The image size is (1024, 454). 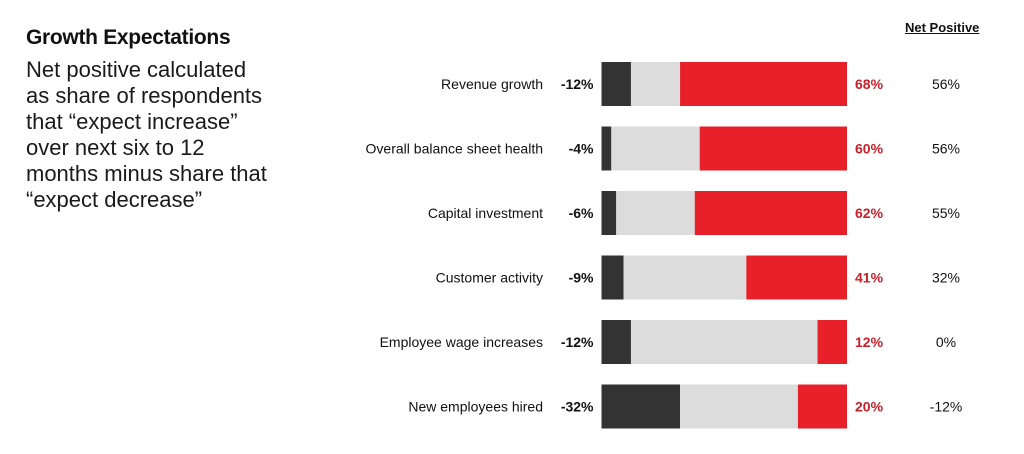 I want to click on decrease-value-label: -4%, so click(x=581, y=149).